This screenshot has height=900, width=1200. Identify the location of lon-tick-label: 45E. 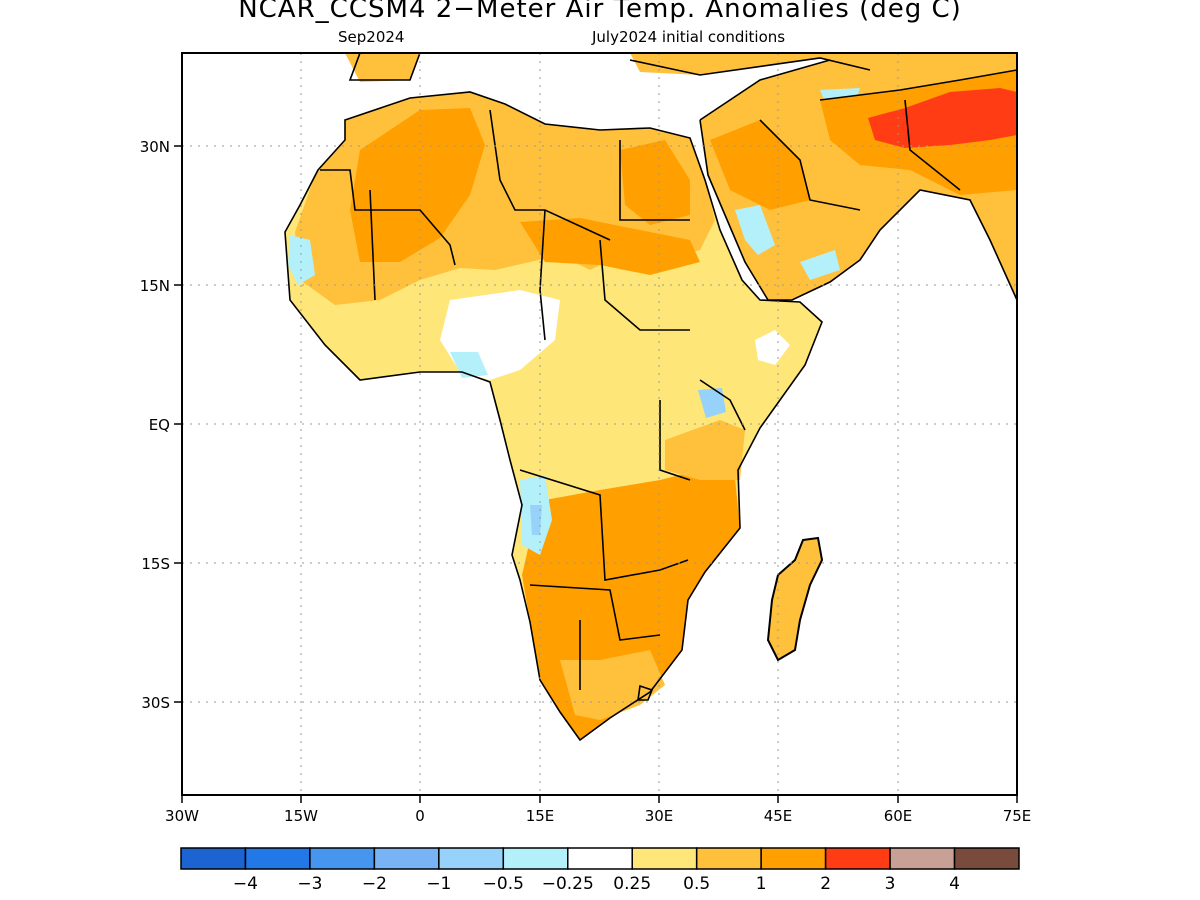
(778, 816).